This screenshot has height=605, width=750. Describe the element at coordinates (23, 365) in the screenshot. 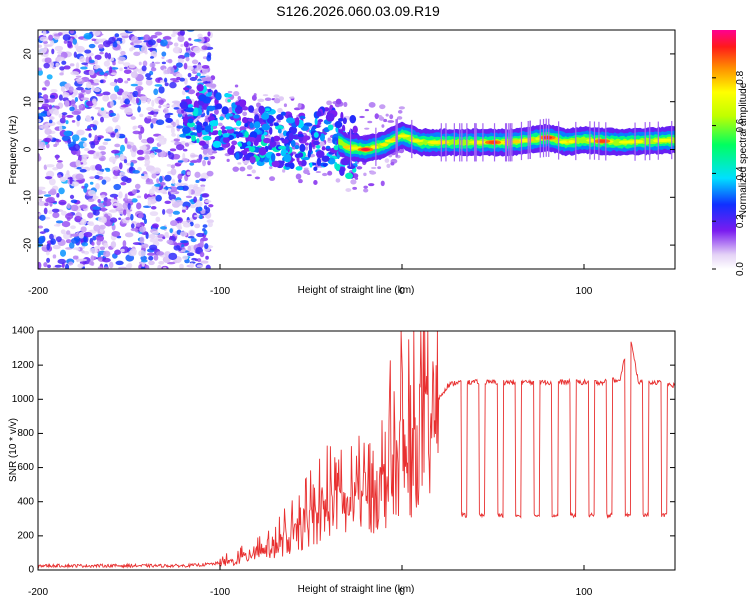

I see `y-tick-label: 1200` at that location.